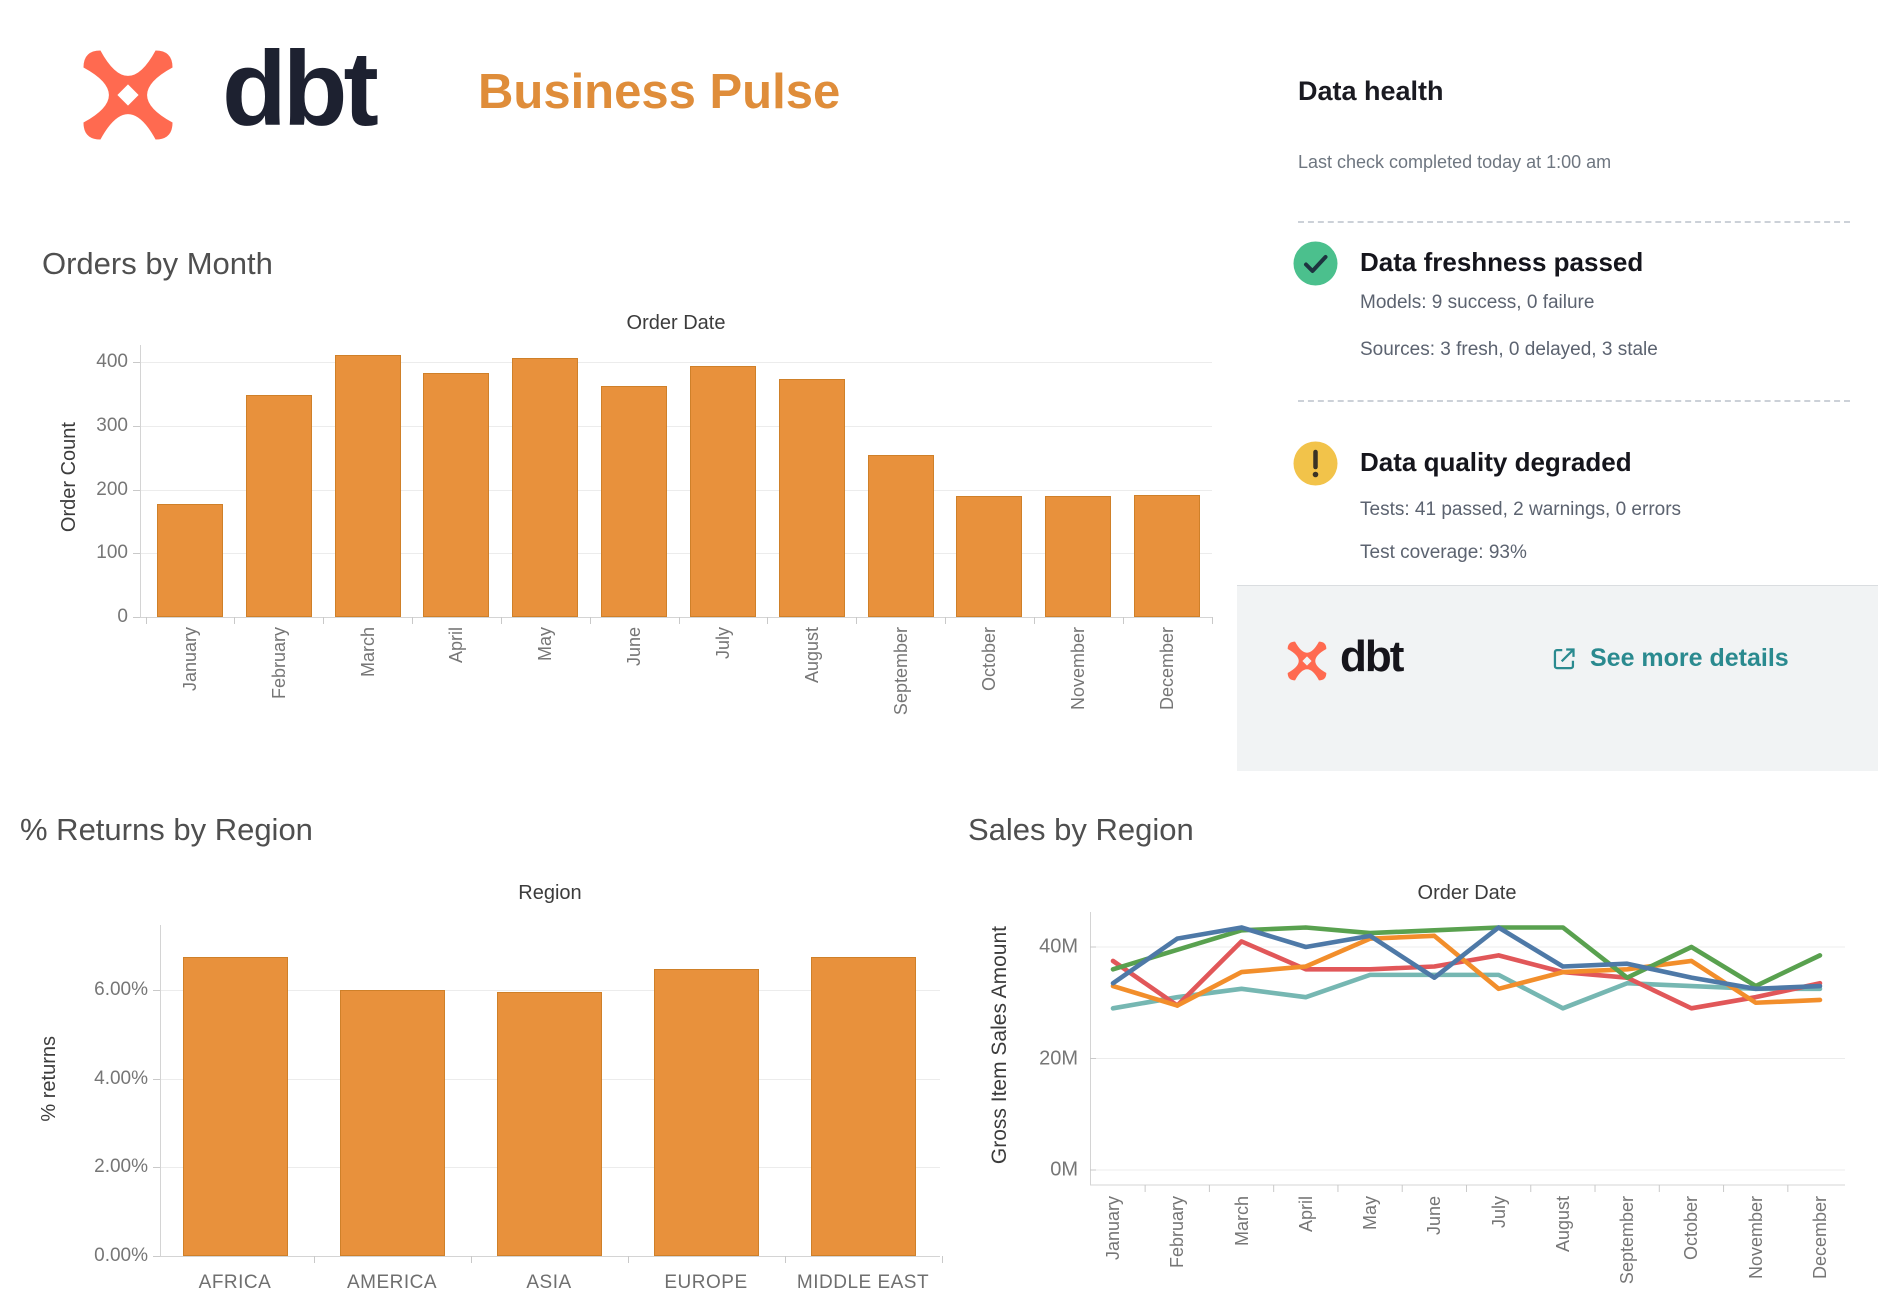 This screenshot has height=1312, width=1878. What do you see at coordinates (1509, 349) in the screenshot?
I see `freshness-sources: Sources: 3 fresh, 0 delayed, 3 stale` at bounding box center [1509, 349].